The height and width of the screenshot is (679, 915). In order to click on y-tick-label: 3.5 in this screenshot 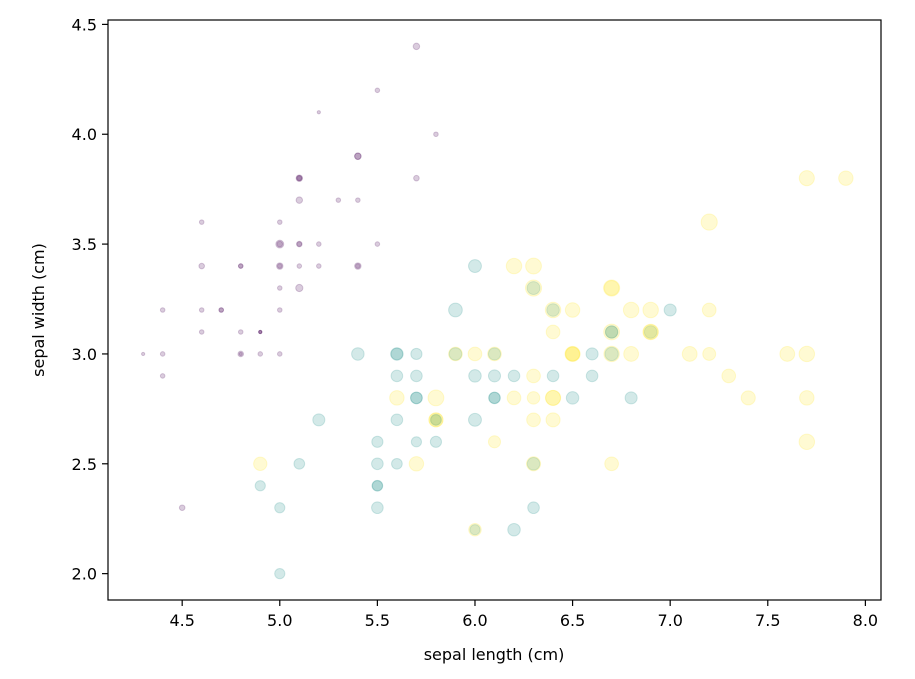, I will do `click(84, 244)`.